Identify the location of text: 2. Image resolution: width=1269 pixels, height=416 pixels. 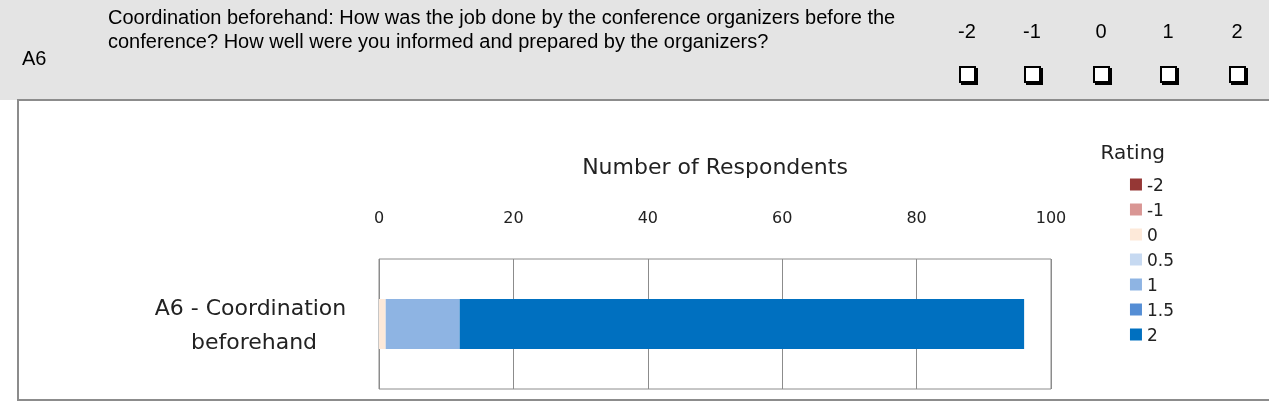
(1237, 31).